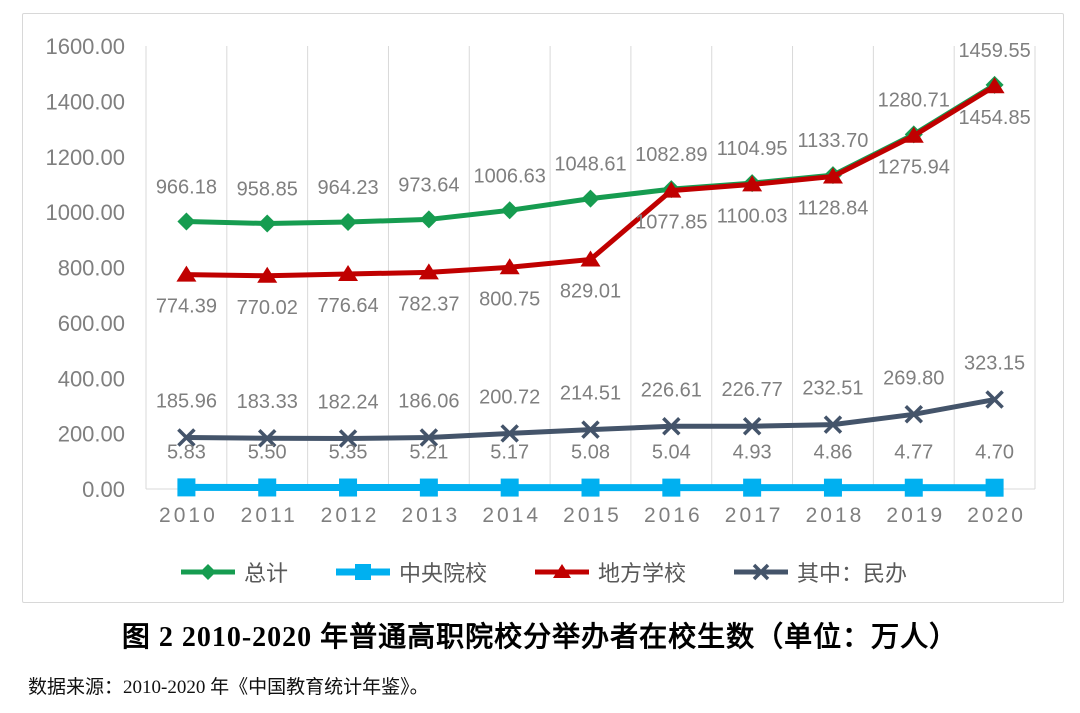  What do you see at coordinates (540, 637) in the screenshot?
I see `figure-caption: 图 2 2010-2020 年普通高职院校分举办者在校生数（单位：万人）` at bounding box center [540, 637].